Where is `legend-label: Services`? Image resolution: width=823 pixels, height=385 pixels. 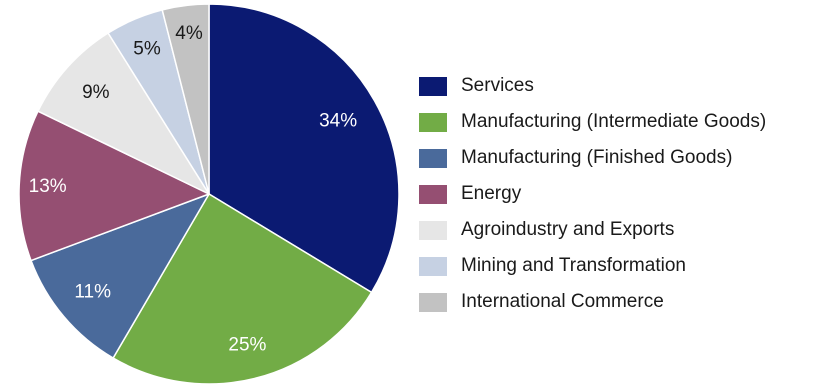 legend-label: Services is located at coordinates (497, 85).